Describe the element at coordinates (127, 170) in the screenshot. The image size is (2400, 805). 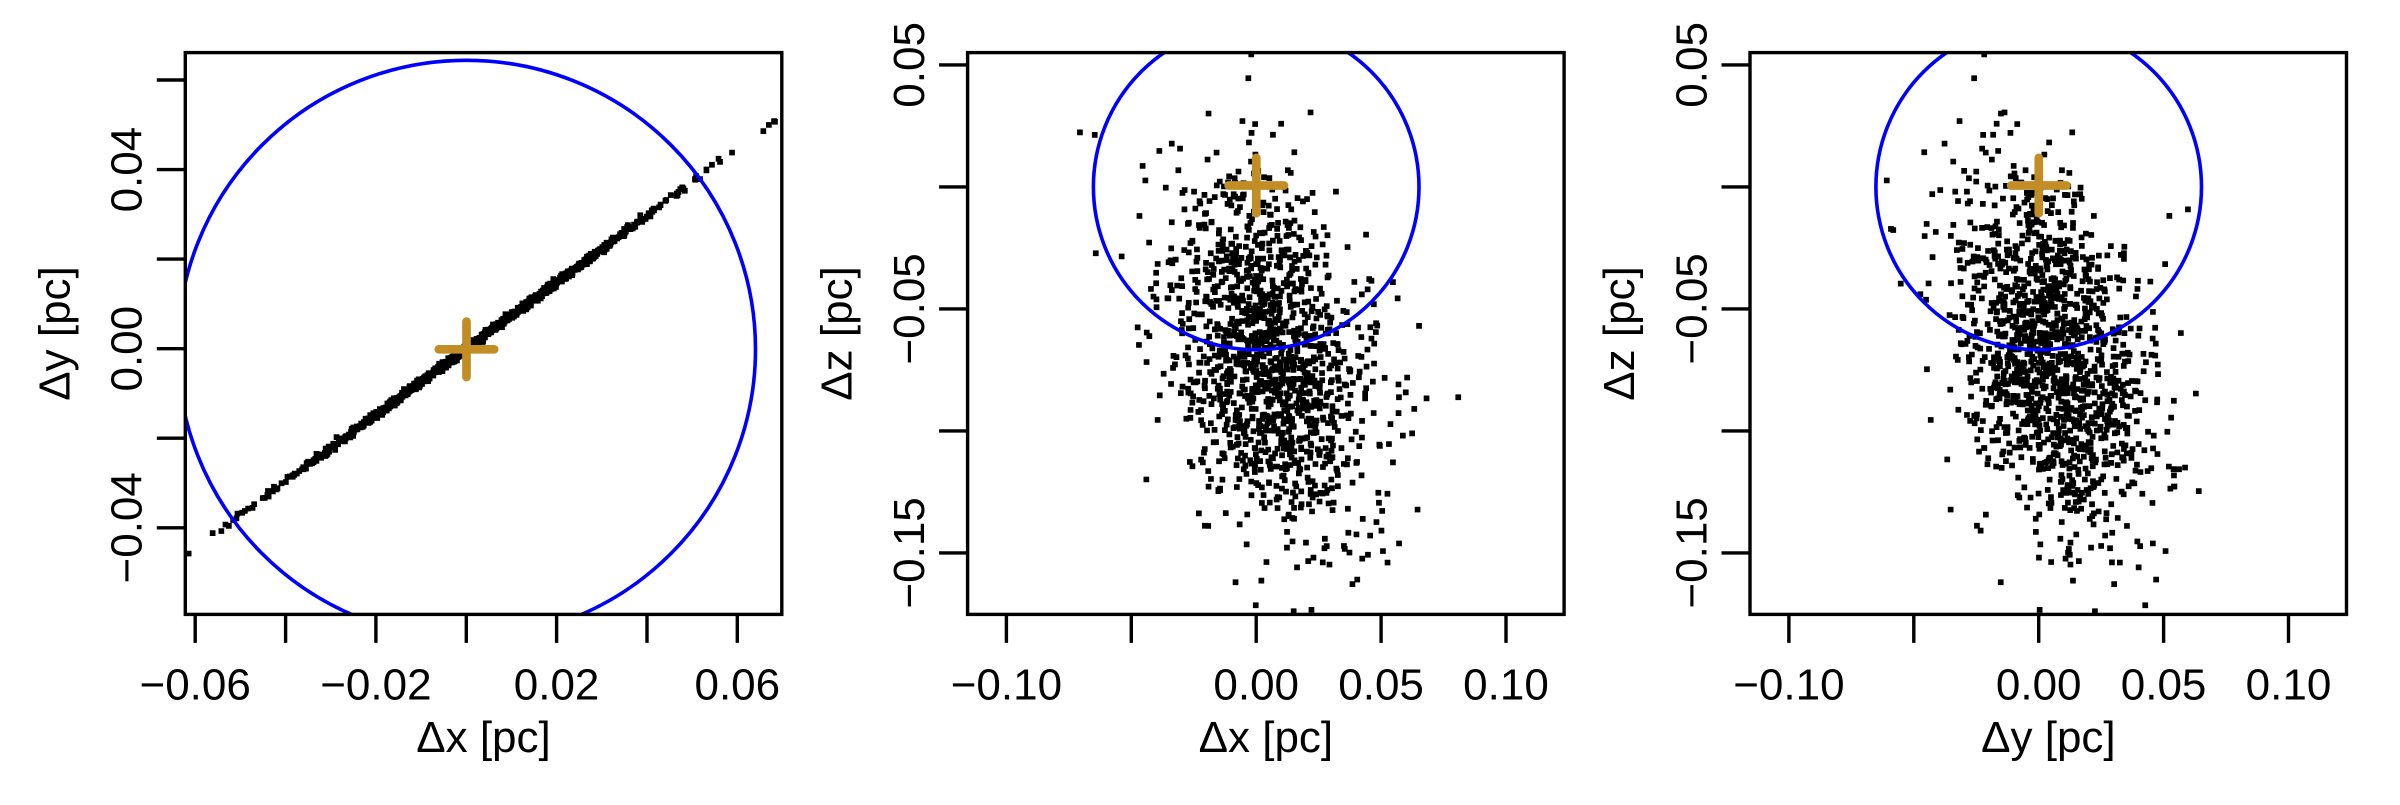
I see `svg-text: 0.04` at that location.